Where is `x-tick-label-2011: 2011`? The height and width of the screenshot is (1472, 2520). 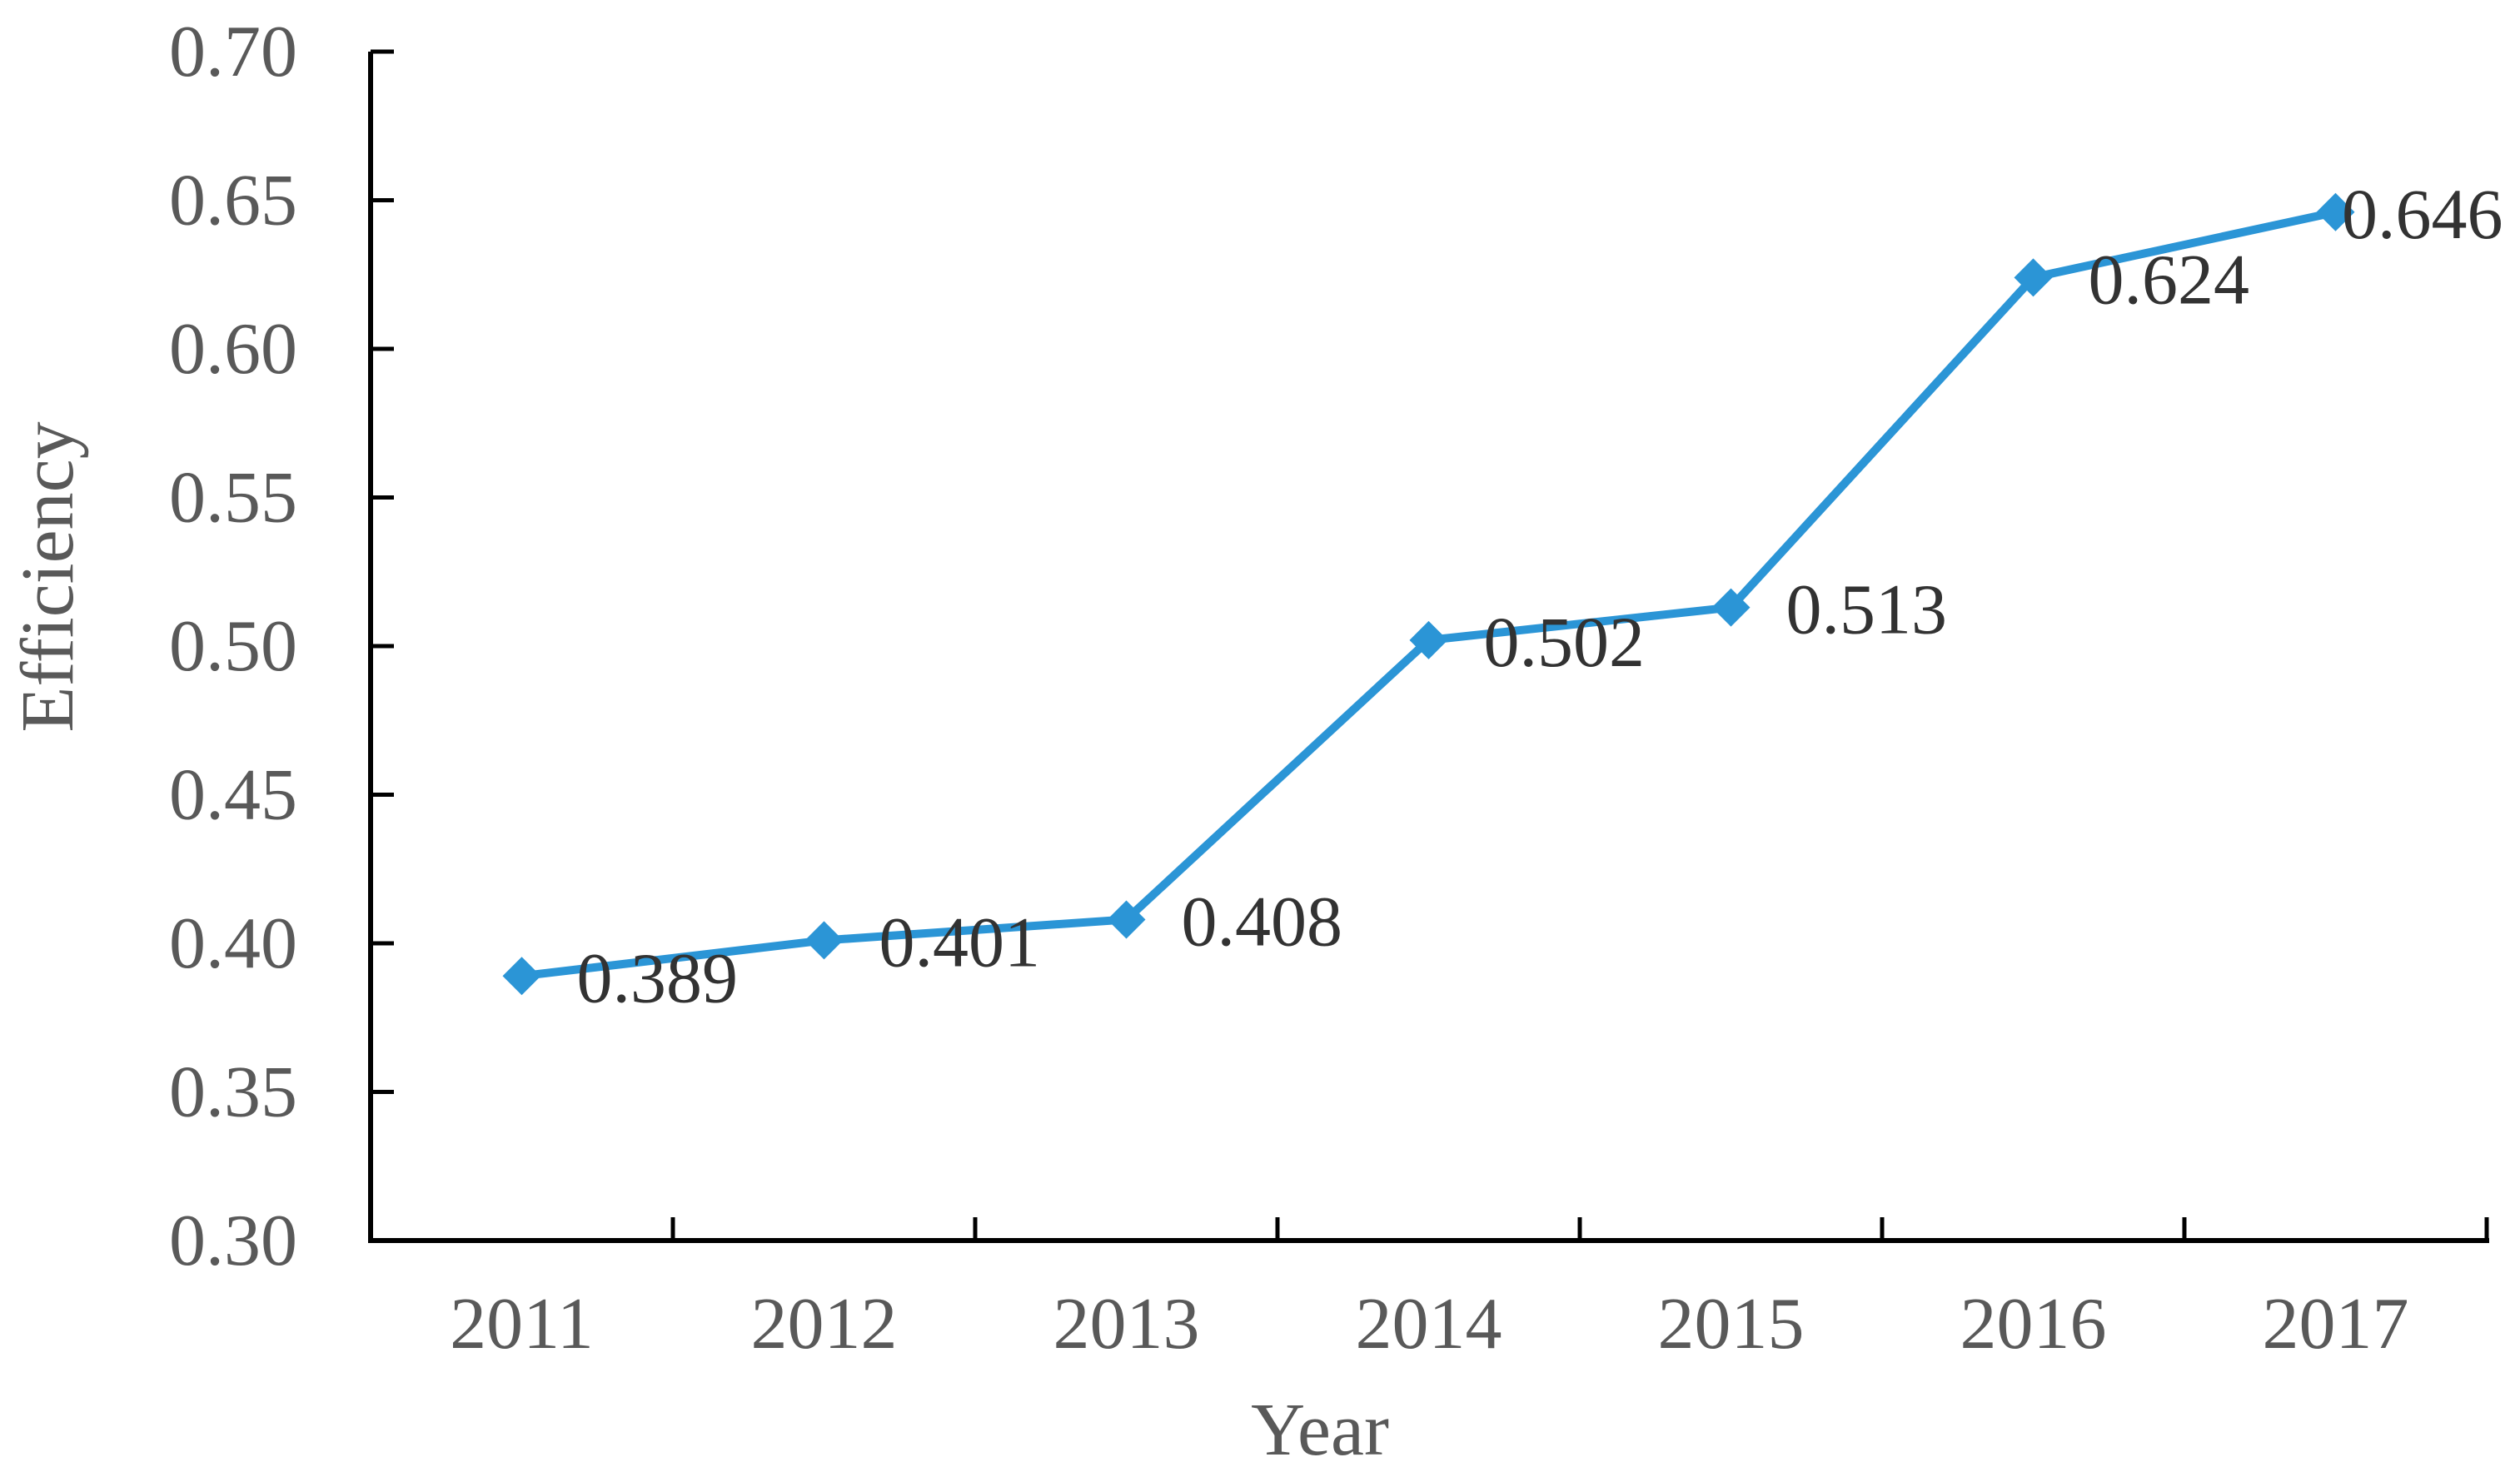 x-tick-label-2011: 2011 is located at coordinates (522, 1324).